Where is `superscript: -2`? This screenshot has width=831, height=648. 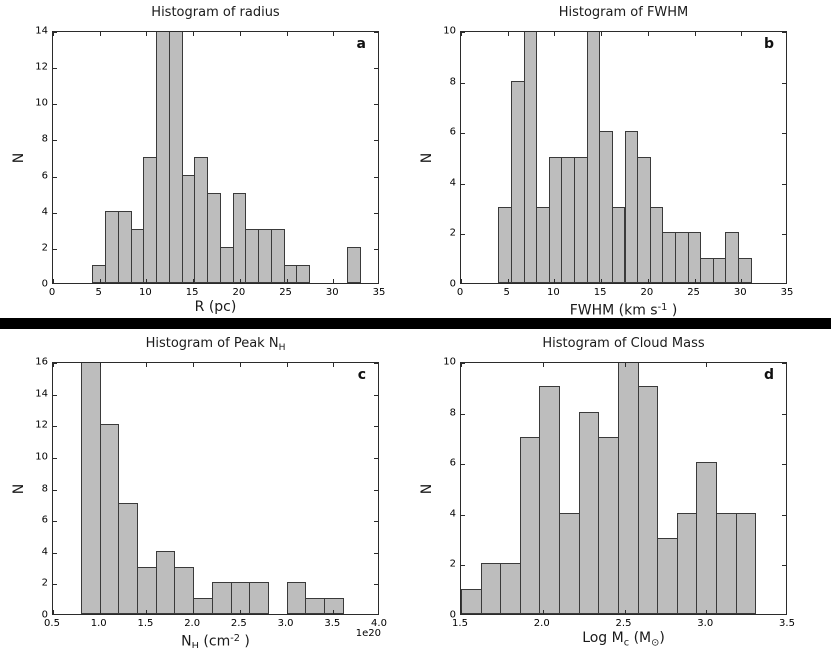 superscript: -2 is located at coordinates (235, 638).